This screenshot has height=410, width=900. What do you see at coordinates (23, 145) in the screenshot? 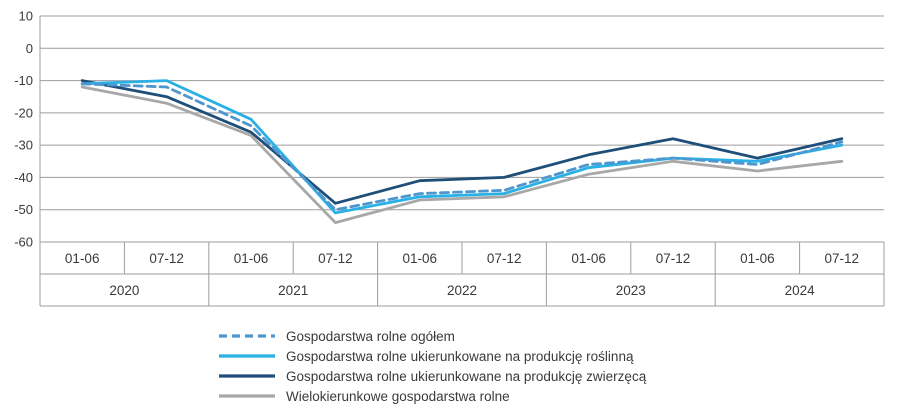
I see `y-axis-tick-label: -30` at bounding box center [23, 145].